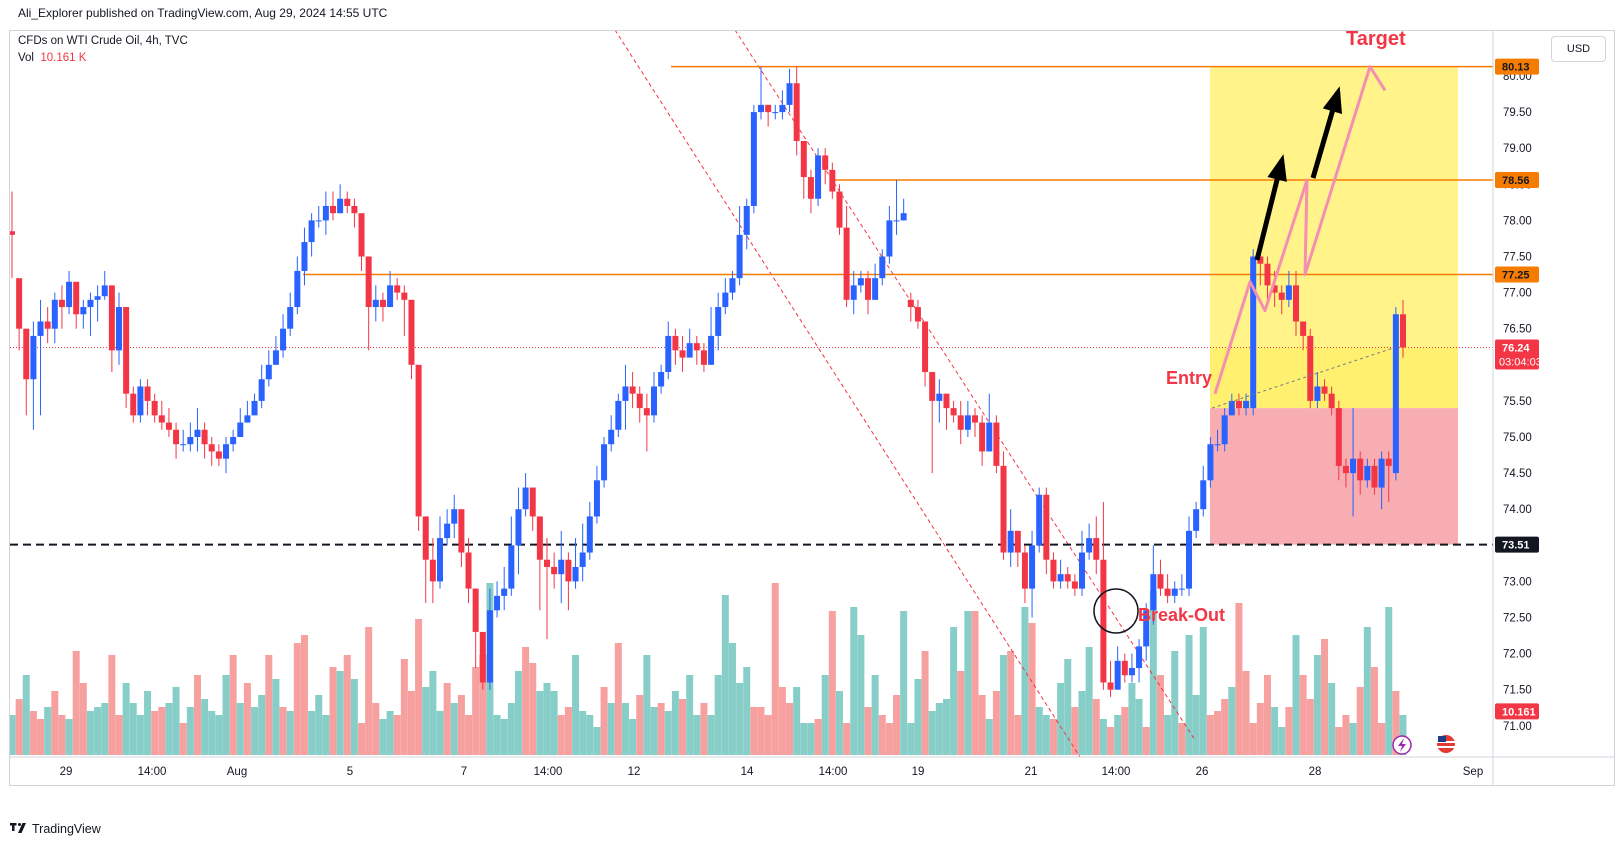  I want to click on y-tick-label: 71.00, so click(1517, 727).